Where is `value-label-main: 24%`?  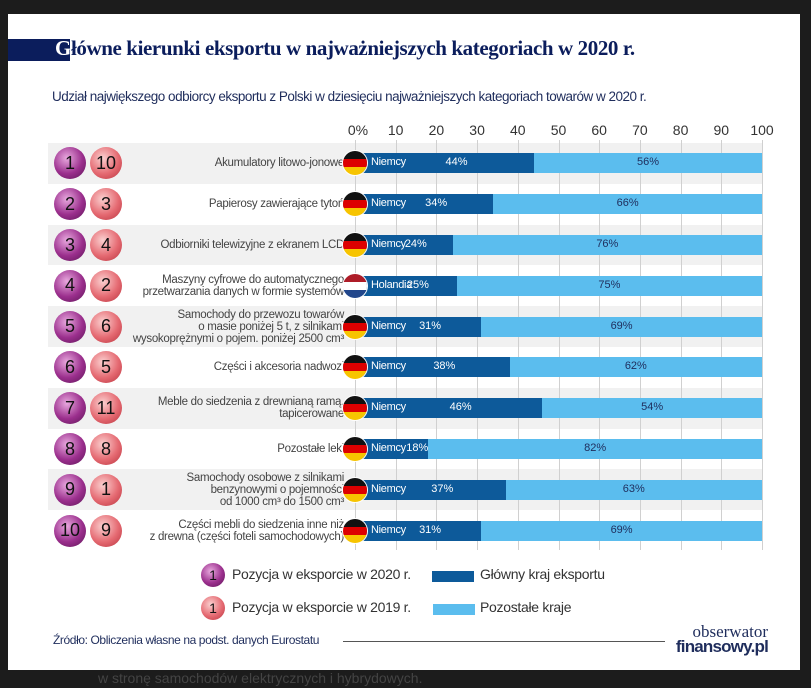
value-label-main: 24% is located at coordinates (415, 244).